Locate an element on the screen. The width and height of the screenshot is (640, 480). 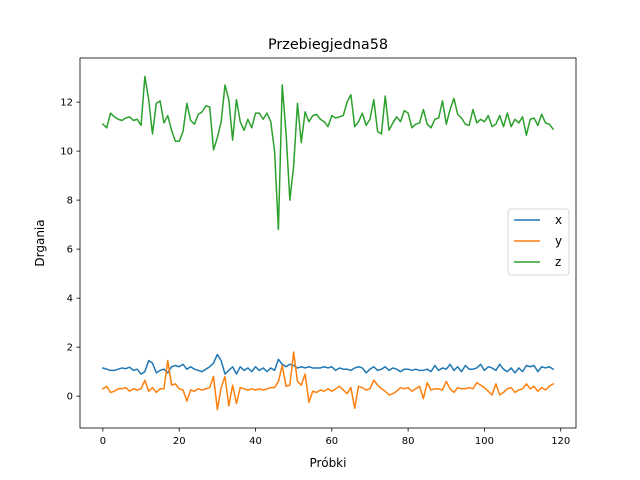
legend-label-x: x is located at coordinates (558, 220).